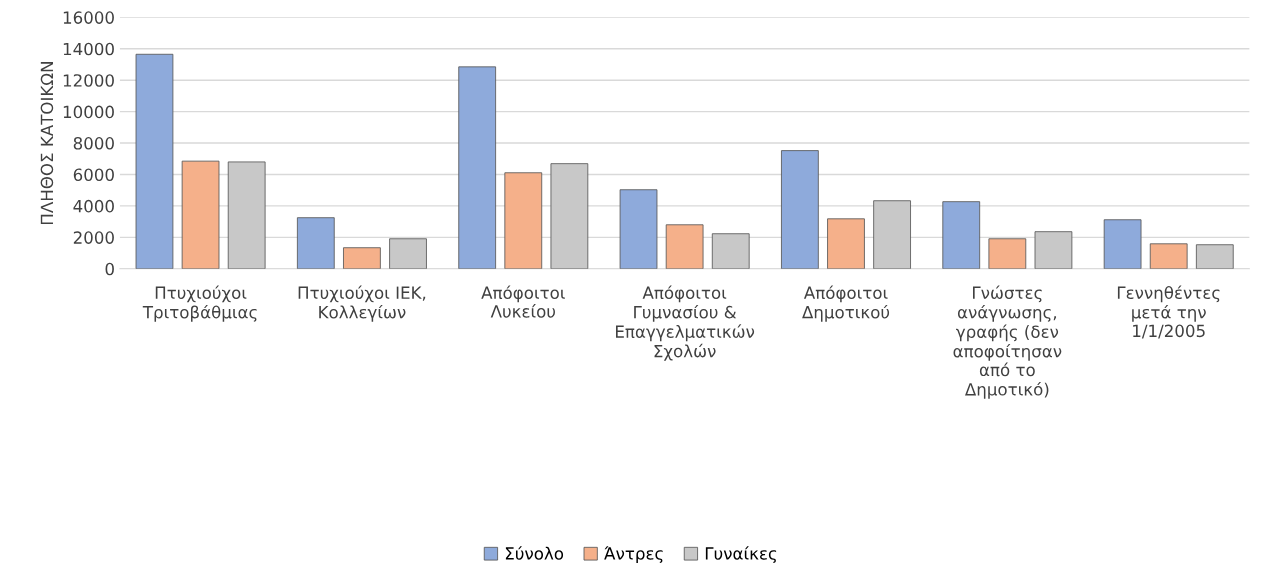  What do you see at coordinates (741, 554) in the screenshot?
I see `legend-label: Γυναίκες` at bounding box center [741, 554].